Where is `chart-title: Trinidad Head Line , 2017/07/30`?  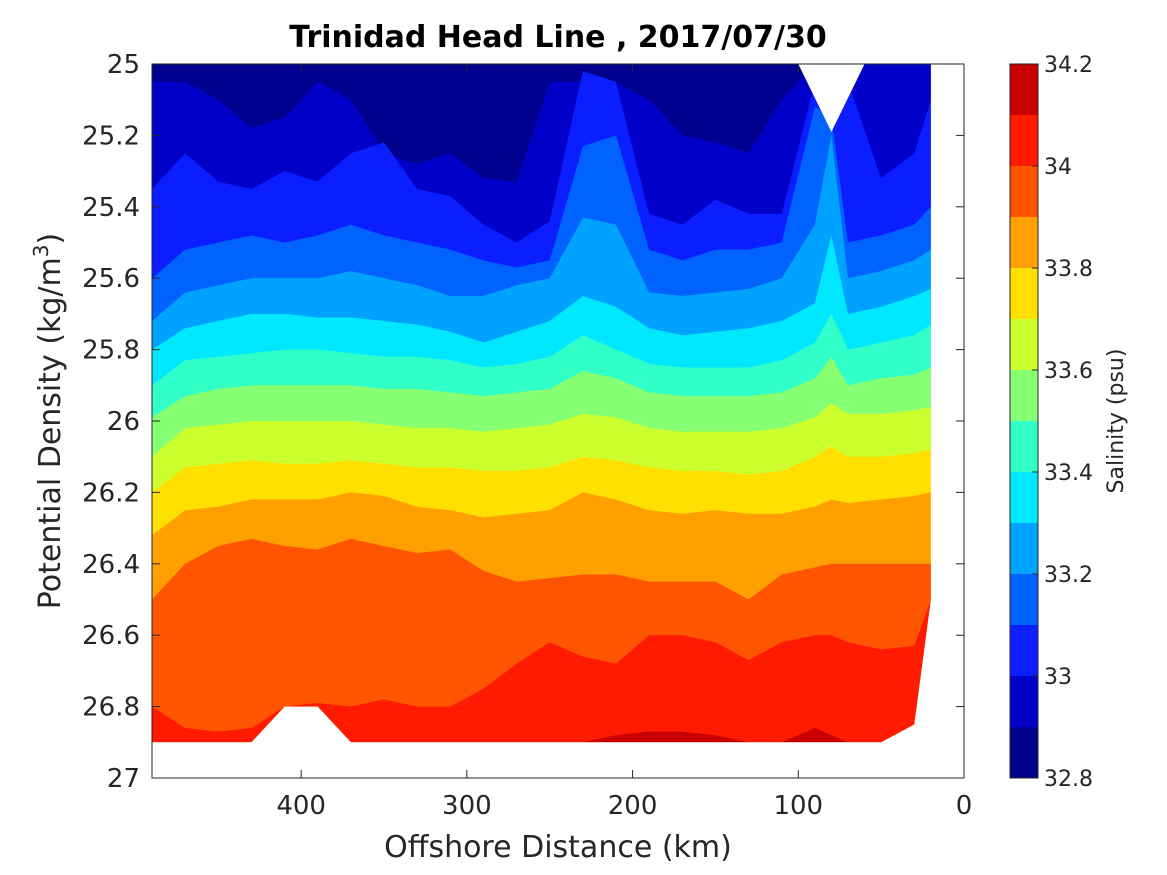 chart-title: Trinidad Head Line , 2017/07/30 is located at coordinates (557, 37).